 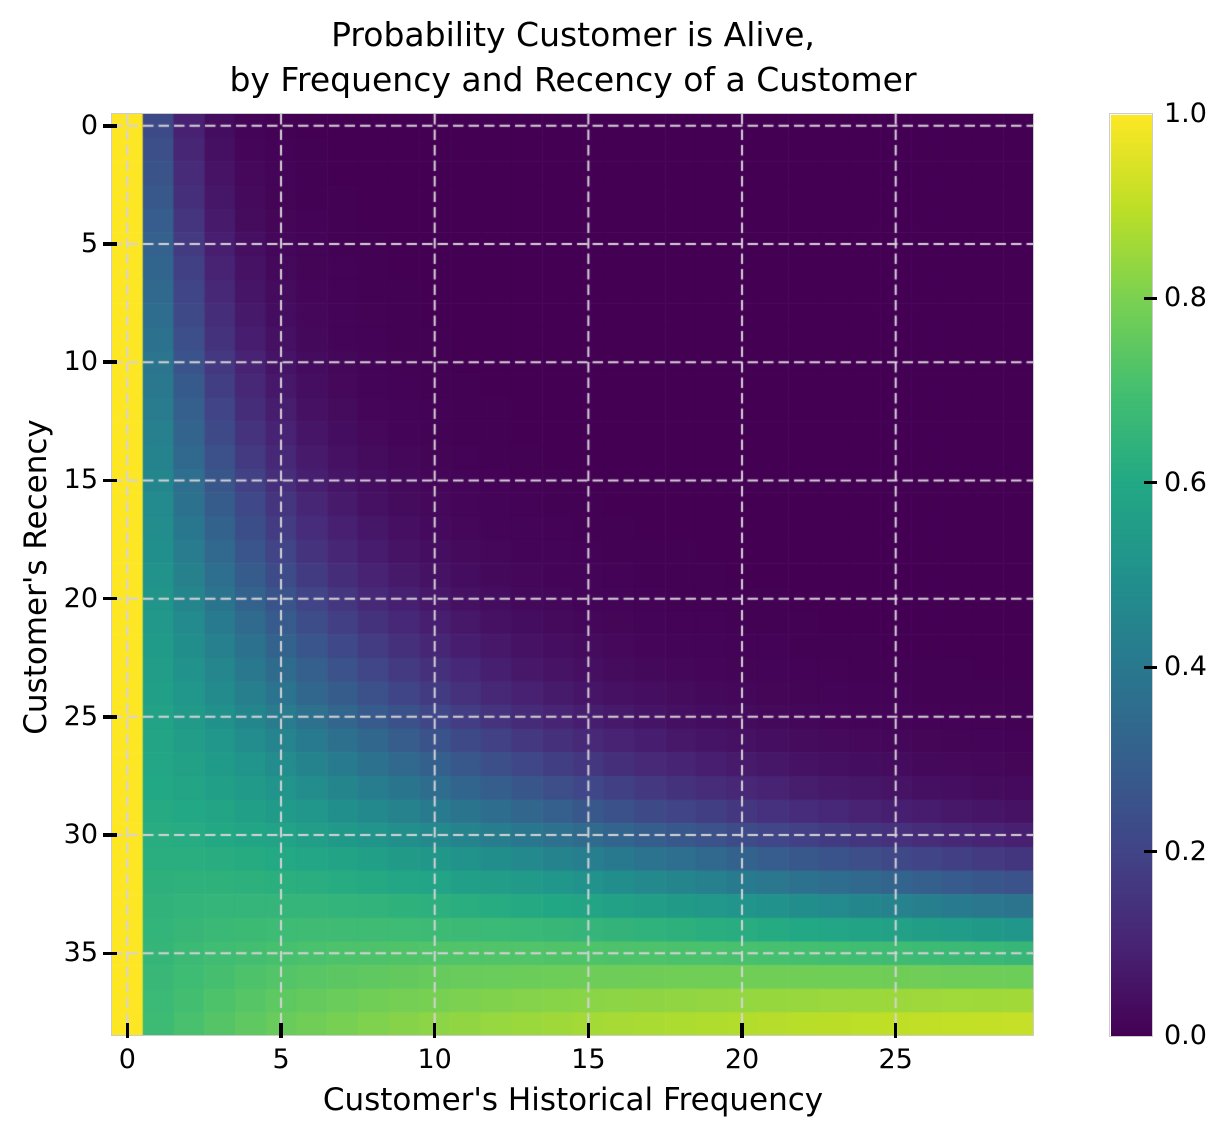 I want to click on x-axis-label: Customer's Historical Frequency, so click(x=573, y=1100).